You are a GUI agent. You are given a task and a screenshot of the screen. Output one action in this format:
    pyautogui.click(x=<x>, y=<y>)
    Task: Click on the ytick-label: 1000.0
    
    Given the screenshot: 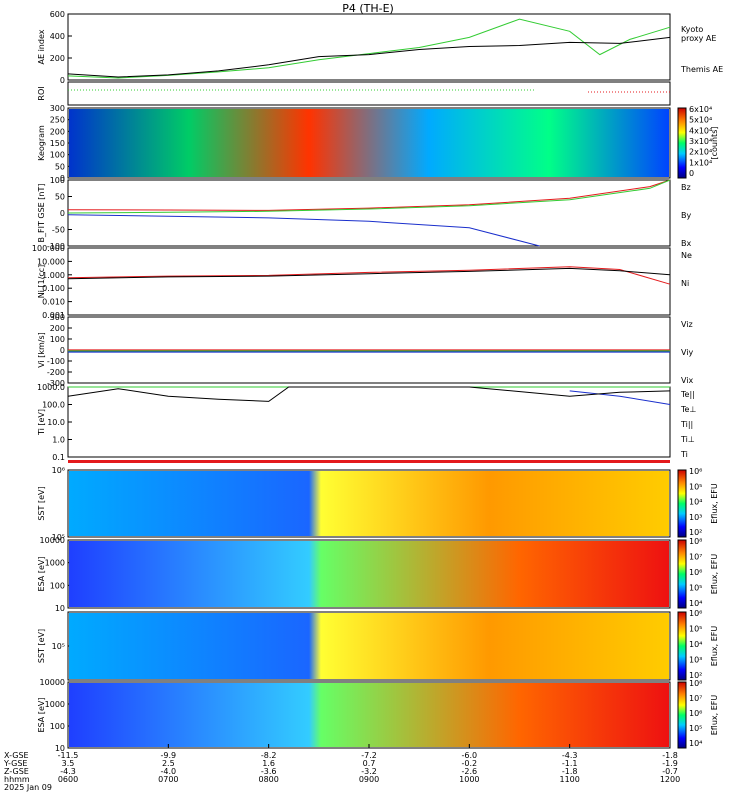 What is the action you would take?
    pyautogui.click(x=51, y=387)
    